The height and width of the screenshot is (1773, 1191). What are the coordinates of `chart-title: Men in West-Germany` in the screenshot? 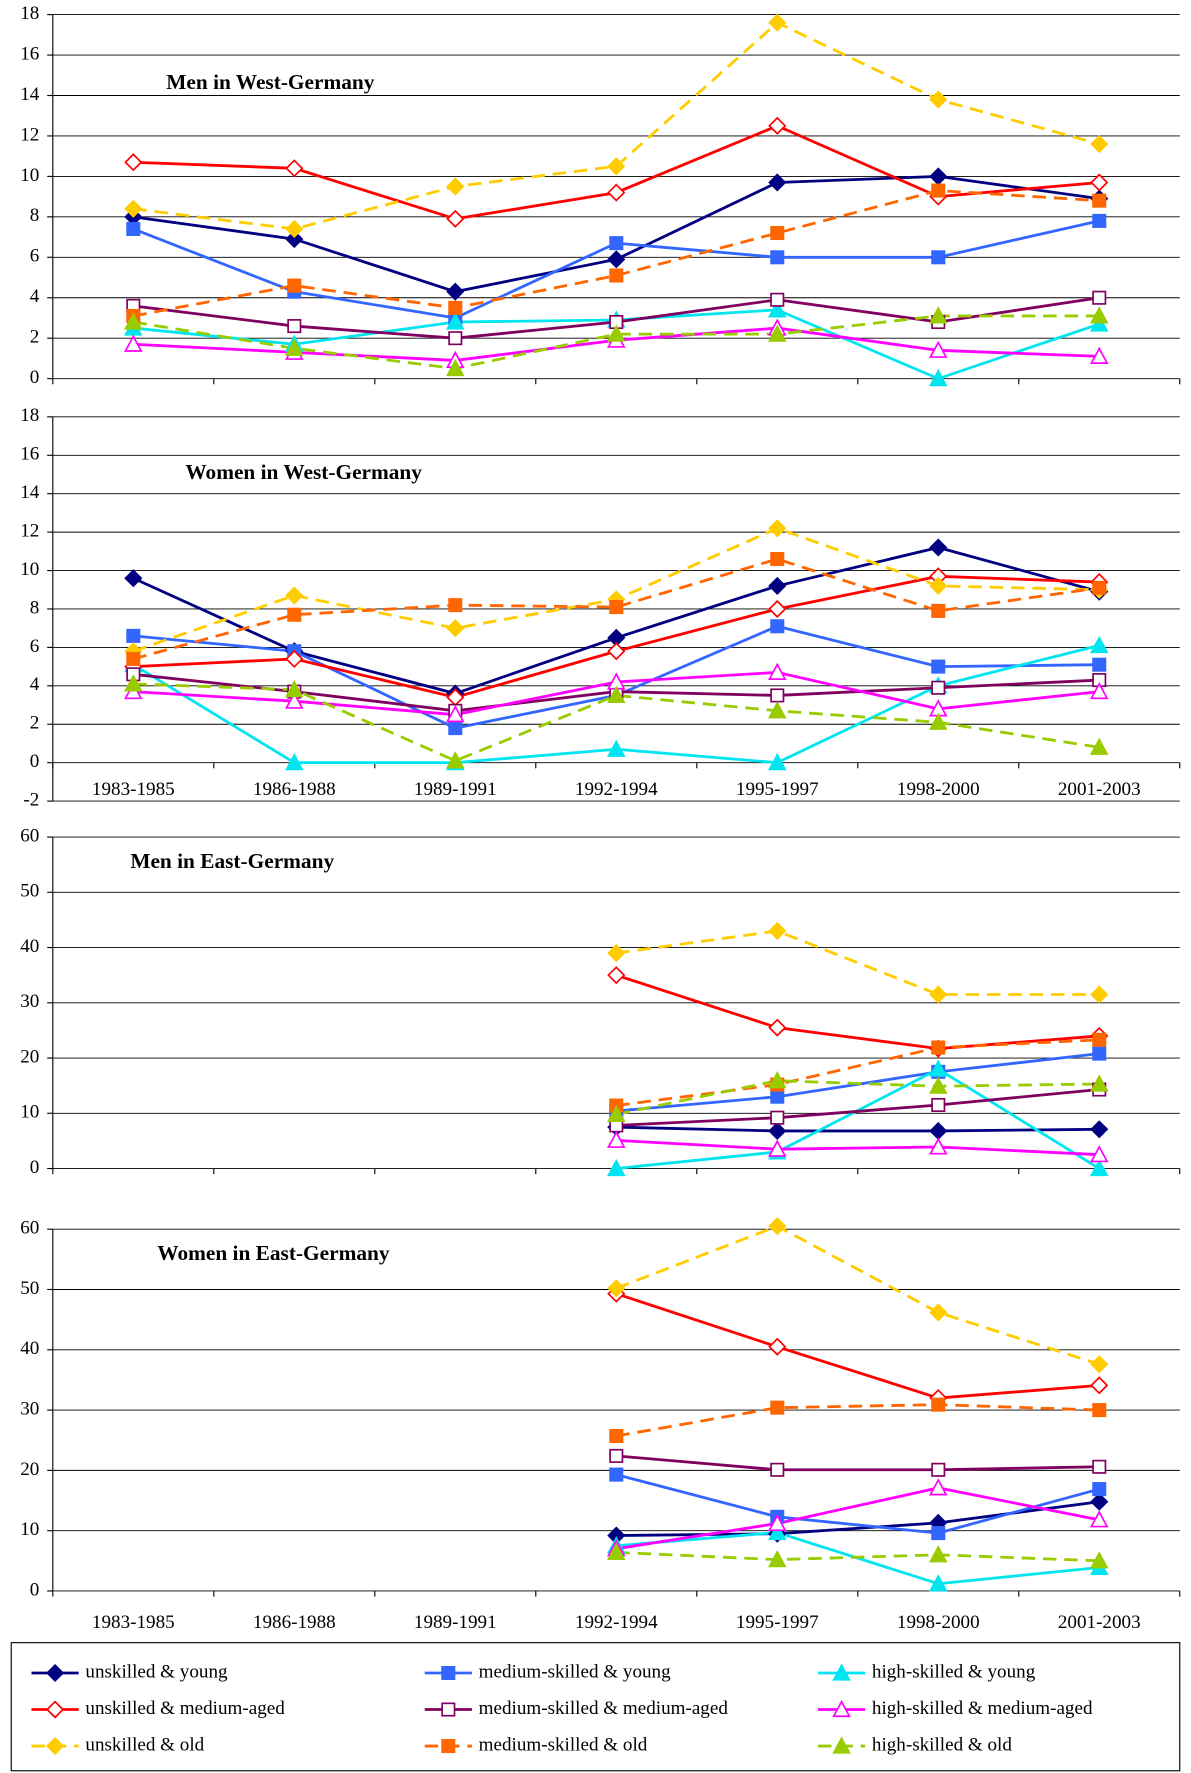 It's located at (270, 82).